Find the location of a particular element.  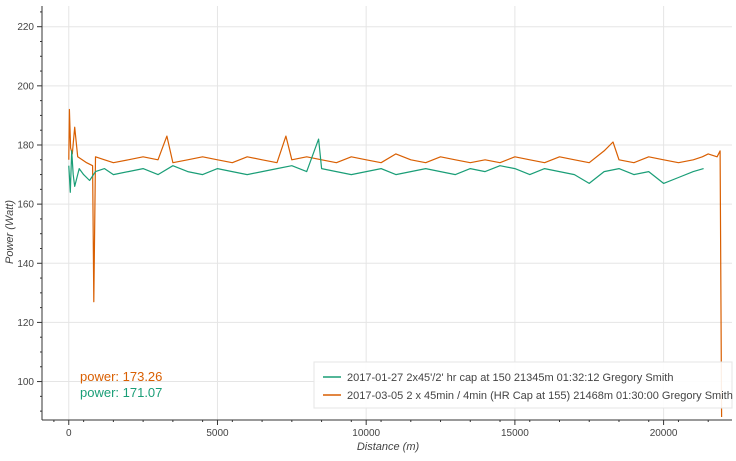

x-tick-label: 5000 is located at coordinates (217, 433).